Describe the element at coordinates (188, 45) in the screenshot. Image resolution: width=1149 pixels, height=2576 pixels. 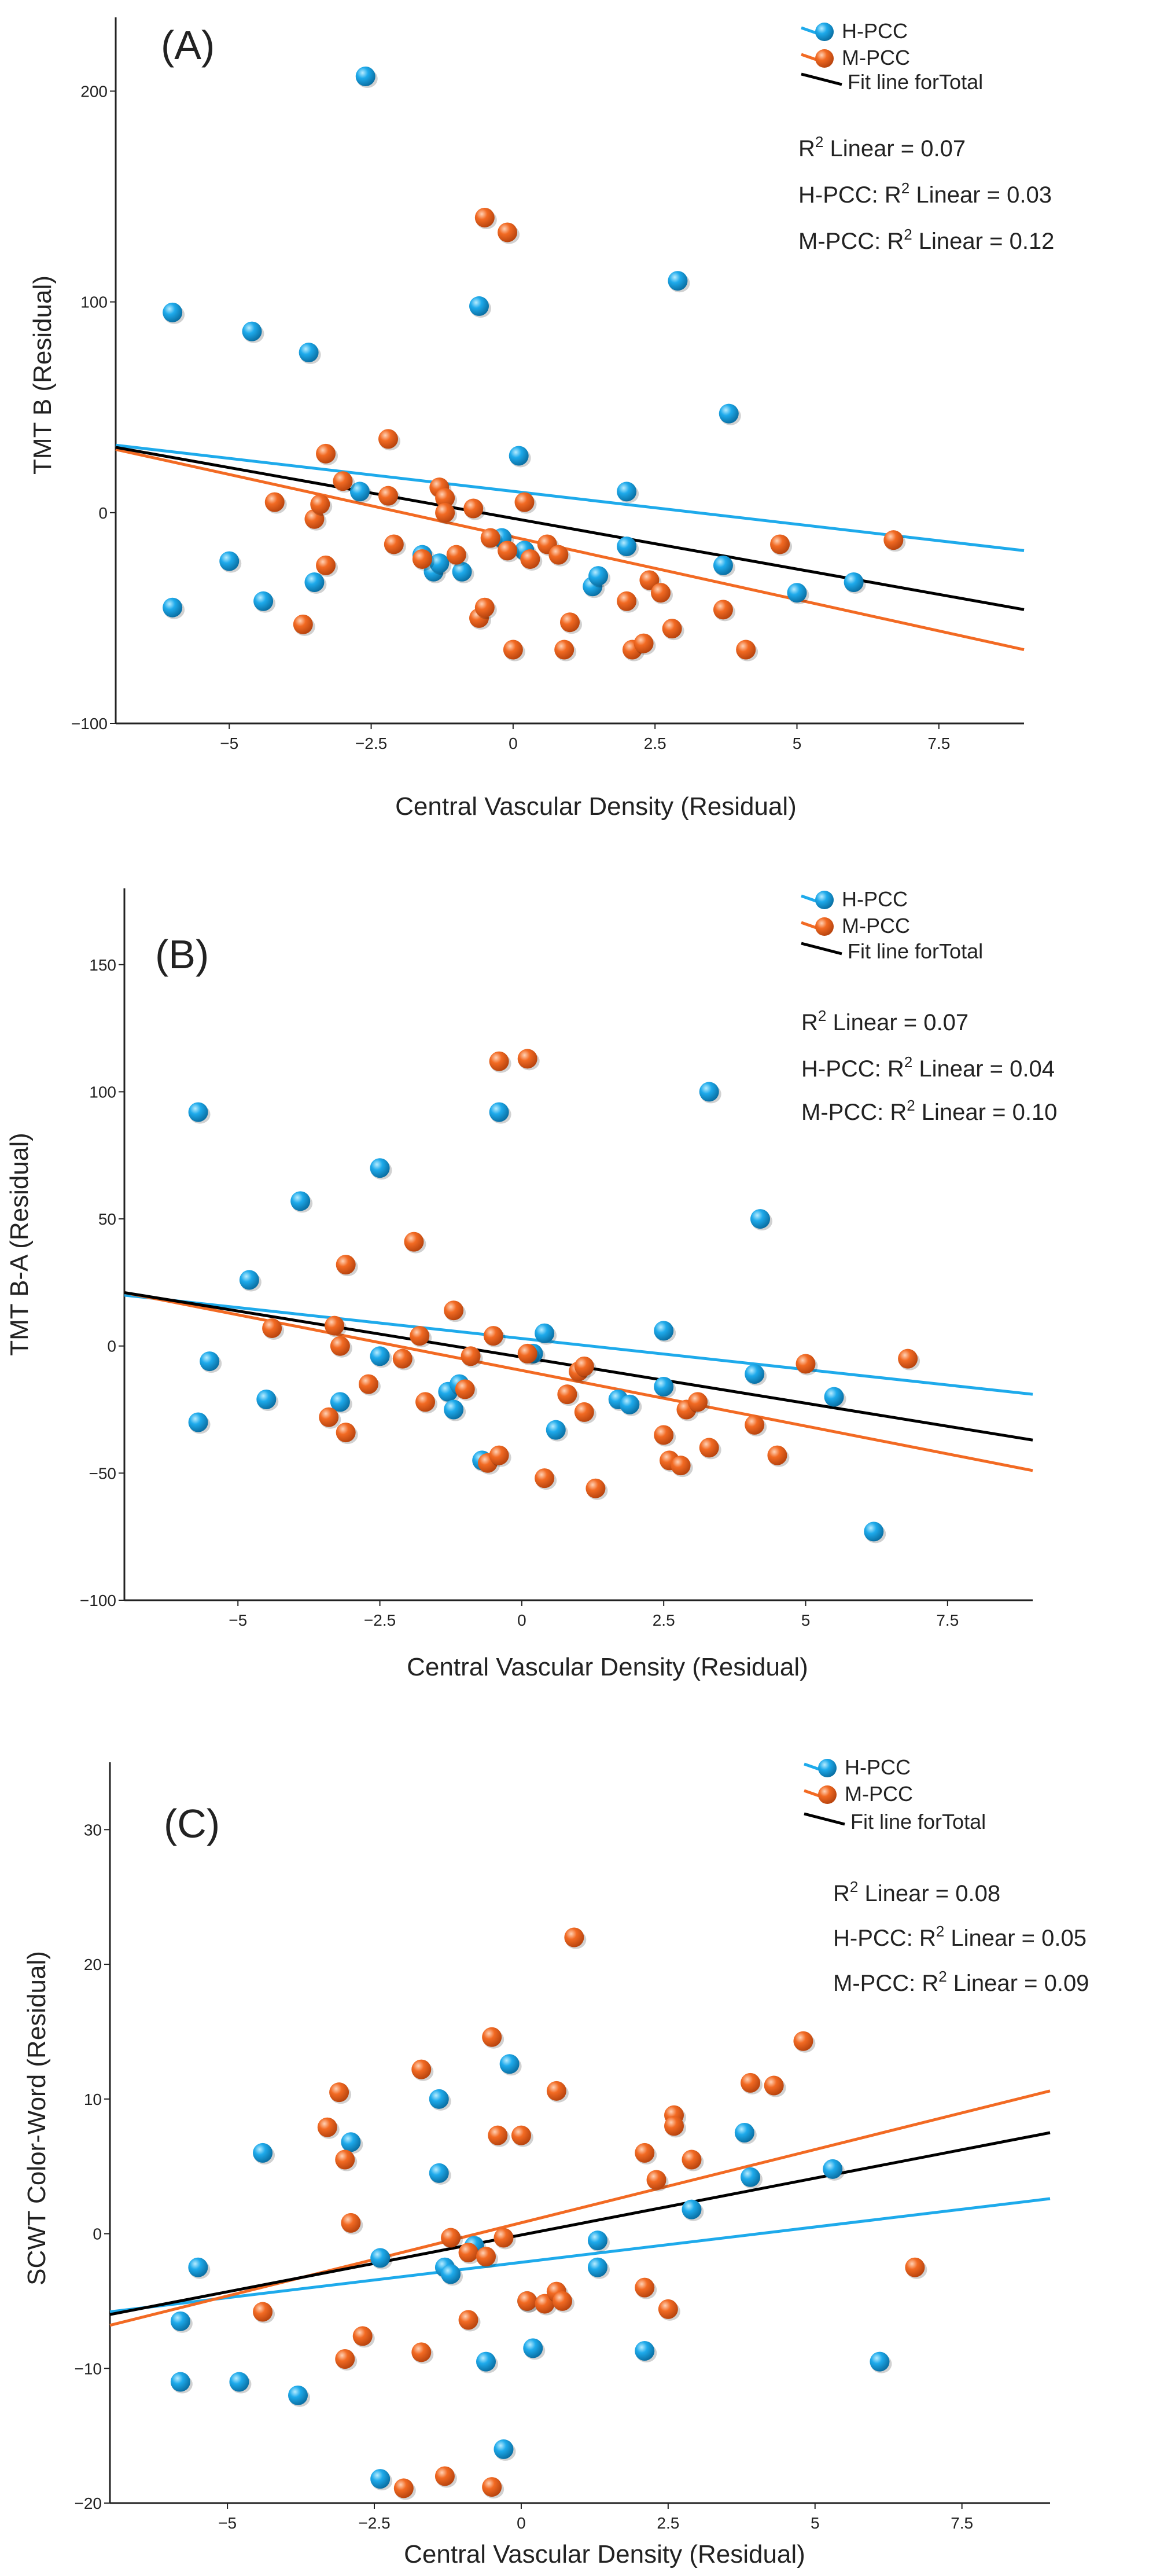
I see `panel-label: (A)` at that location.